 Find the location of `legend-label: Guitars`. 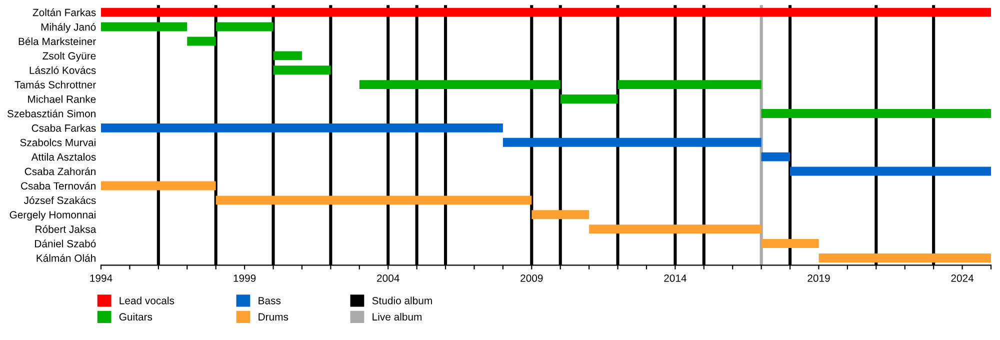

legend-label: Guitars is located at coordinates (135, 316).